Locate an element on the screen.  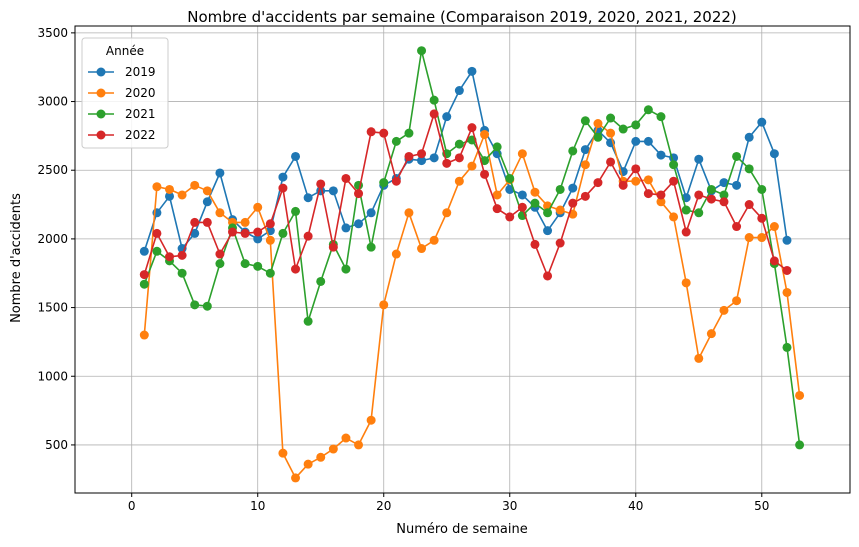
y-tick-label: 3000 is located at coordinates (52, 102).